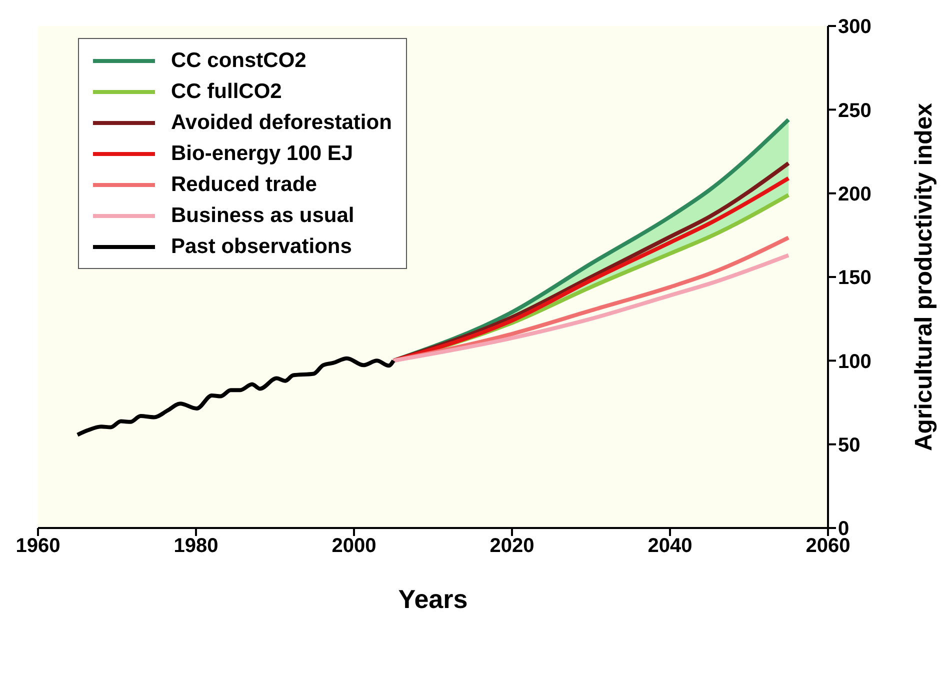 The width and height of the screenshot is (952, 677). I want to click on y-tick-label: 50, so click(849, 445).